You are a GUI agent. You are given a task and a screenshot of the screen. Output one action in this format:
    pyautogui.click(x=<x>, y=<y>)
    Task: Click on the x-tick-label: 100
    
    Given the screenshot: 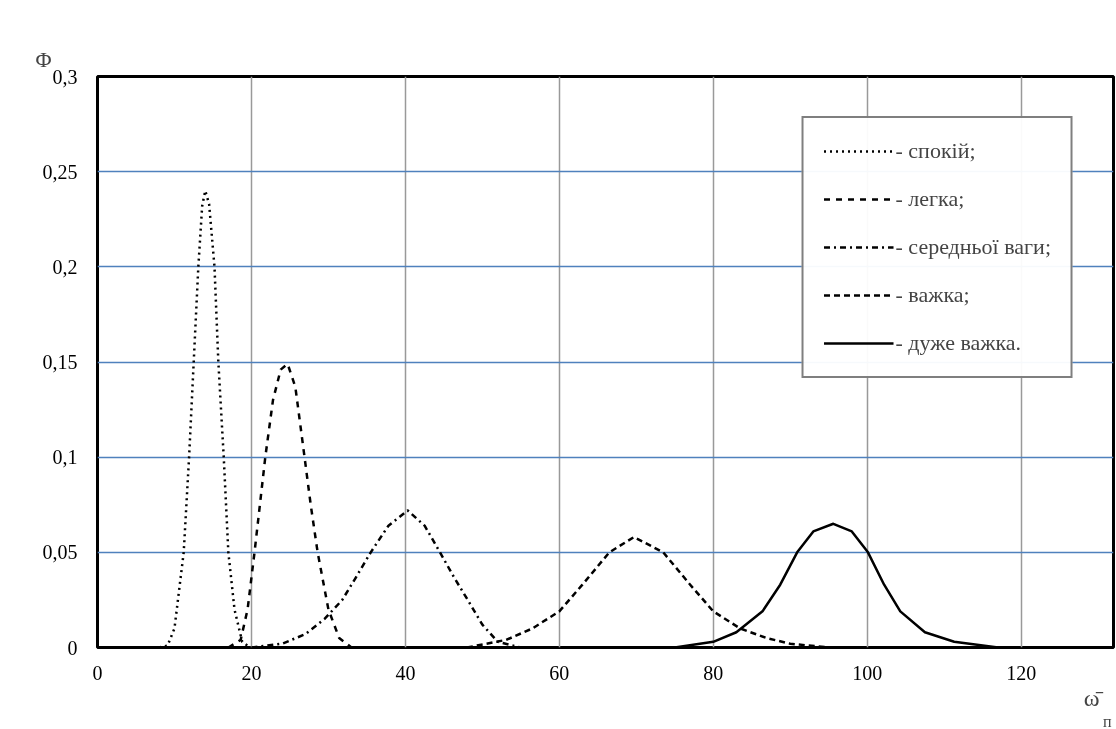 What is the action you would take?
    pyautogui.click(x=867, y=672)
    